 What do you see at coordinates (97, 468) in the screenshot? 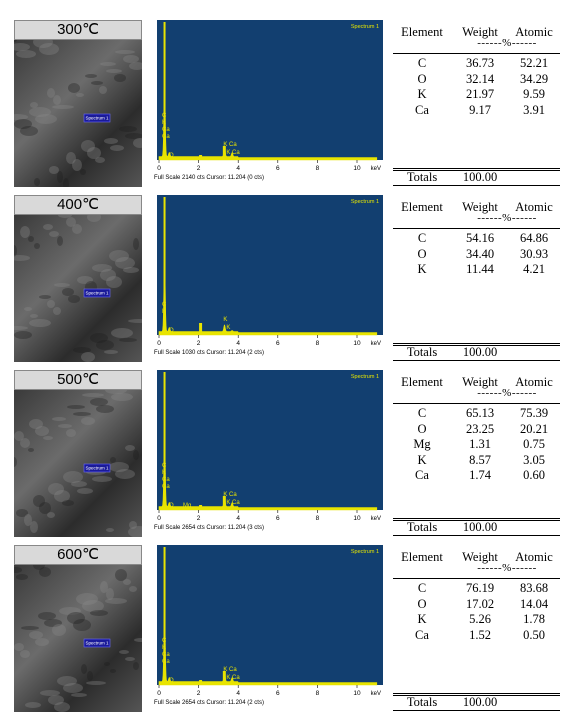
I see `spectrum-marker-label: Spectrum 1` at bounding box center [97, 468].